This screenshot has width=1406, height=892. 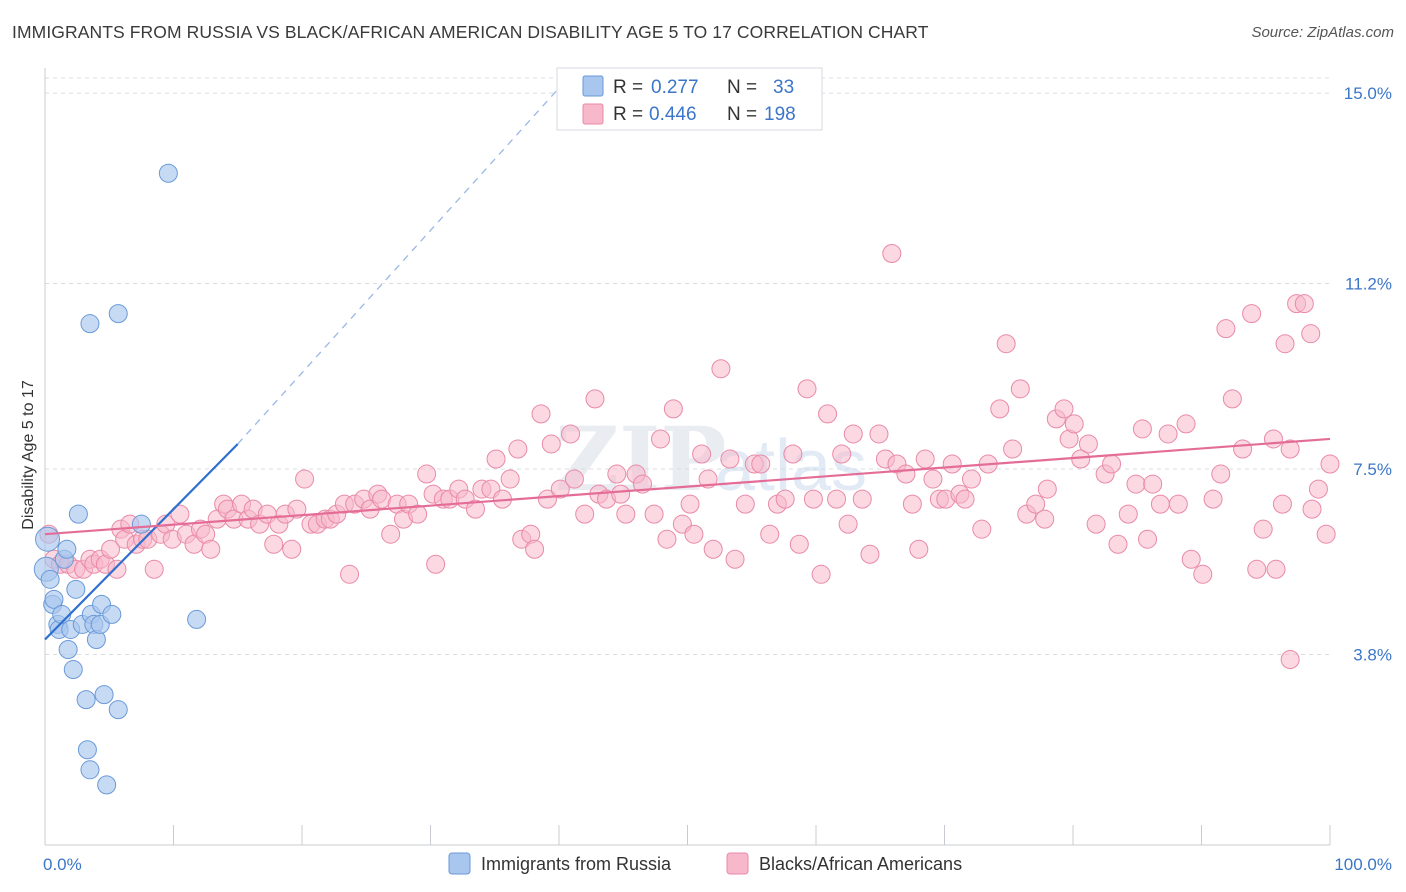 What do you see at coordinates (689, 99) in the screenshot?
I see `legend: R = 0.277 N = 33 R = 0.446 N = 198` at bounding box center [689, 99].